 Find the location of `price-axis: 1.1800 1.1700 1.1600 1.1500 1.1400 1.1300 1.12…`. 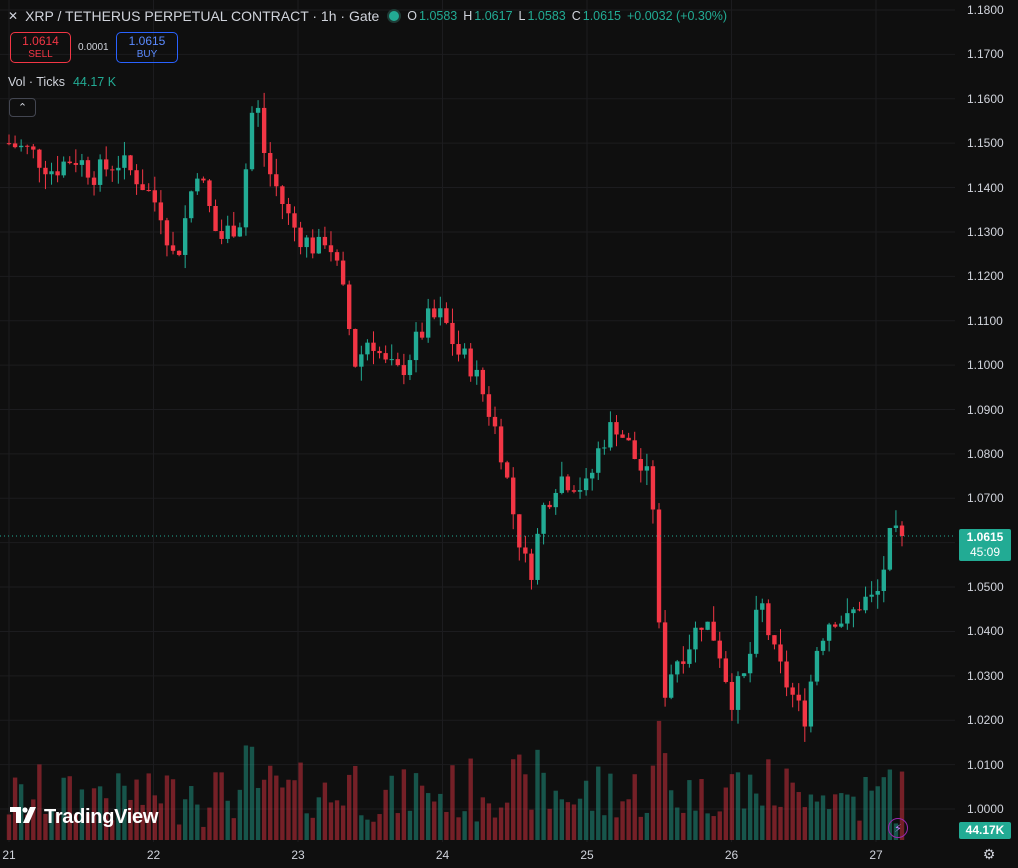

price-axis: 1.1800 1.1700 1.1600 1.1500 1.1400 1.1300 1.12… is located at coordinates (986, 421).